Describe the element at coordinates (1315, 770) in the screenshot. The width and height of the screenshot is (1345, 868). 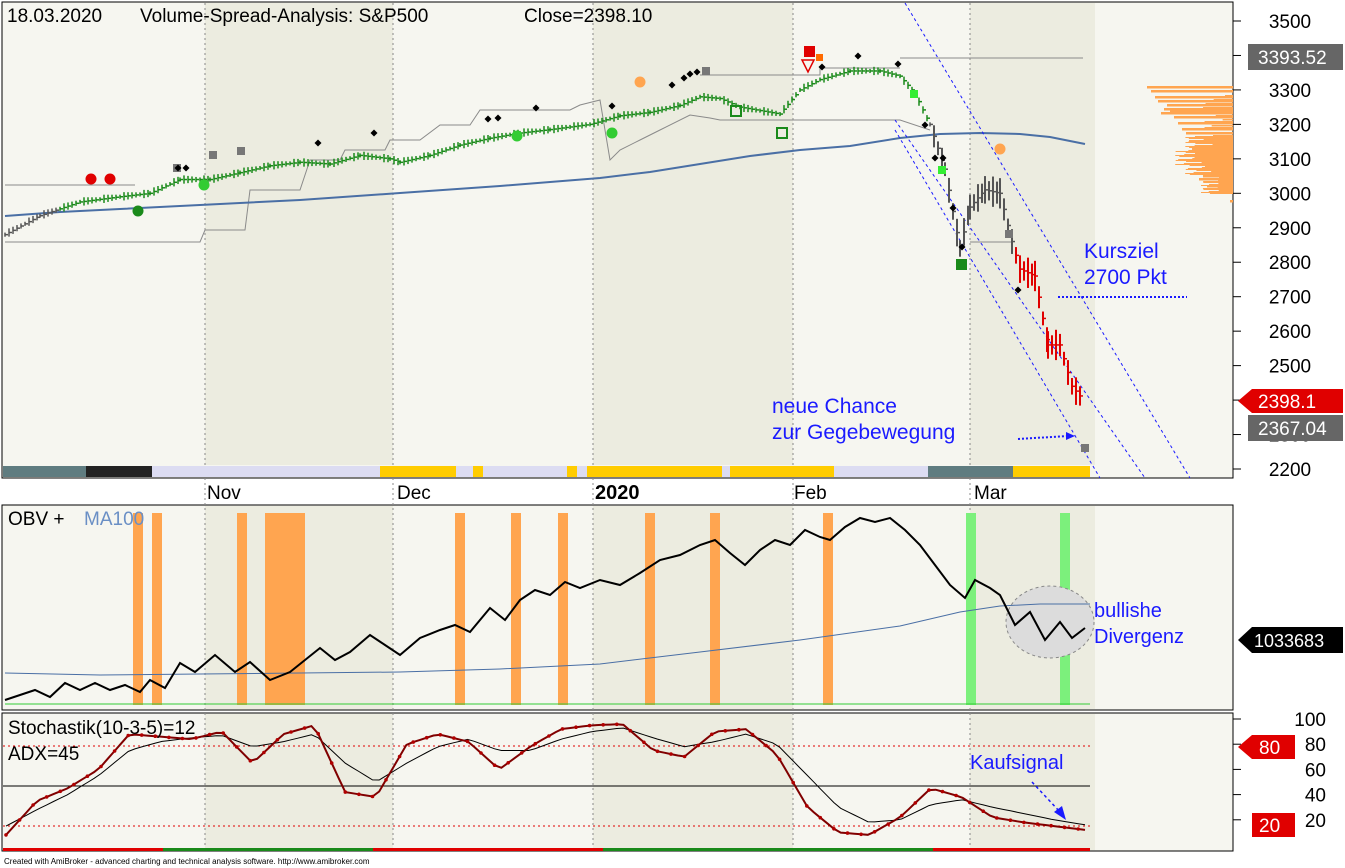
I see `stoch-tick-label: 60` at that location.